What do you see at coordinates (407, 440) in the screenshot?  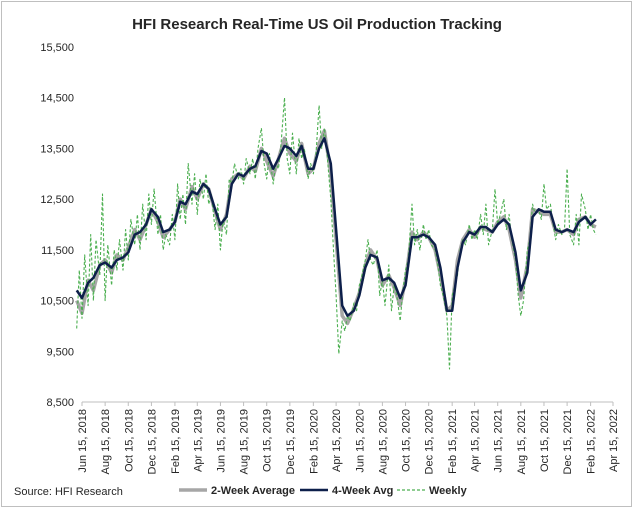 I see `x-tick-label: Oct 15, 2020` at bounding box center [407, 440].